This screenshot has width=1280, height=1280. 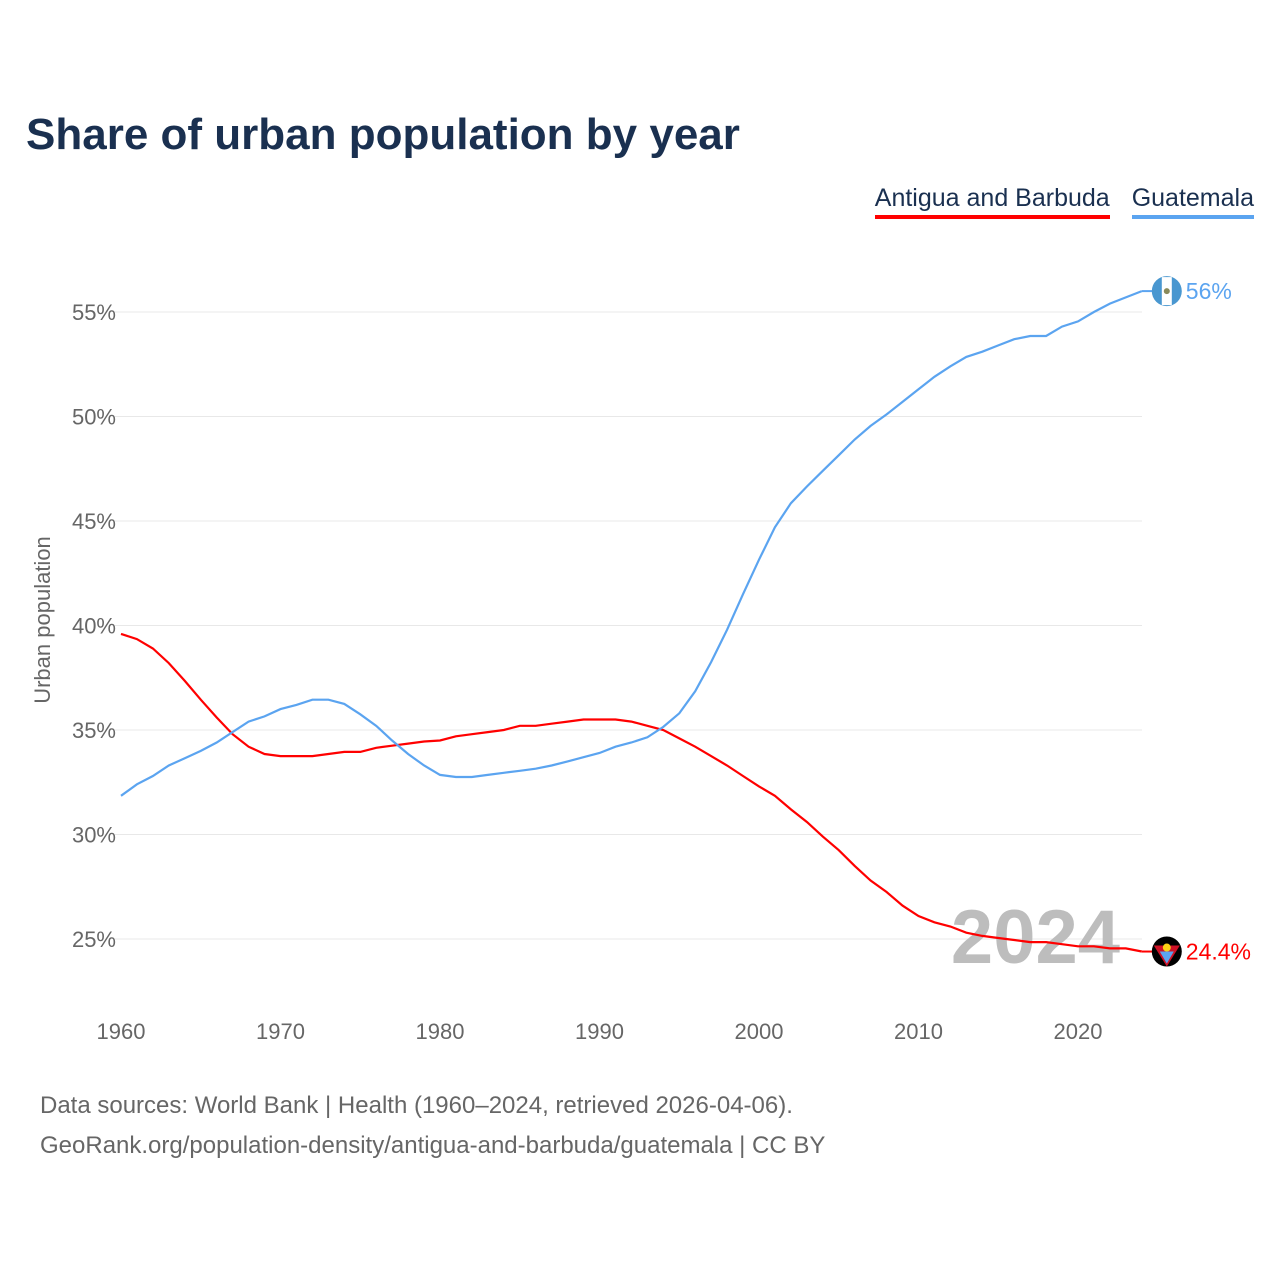 I want to click on legend: Antigua and Barbuda Guatemala, so click(x=1064, y=201).